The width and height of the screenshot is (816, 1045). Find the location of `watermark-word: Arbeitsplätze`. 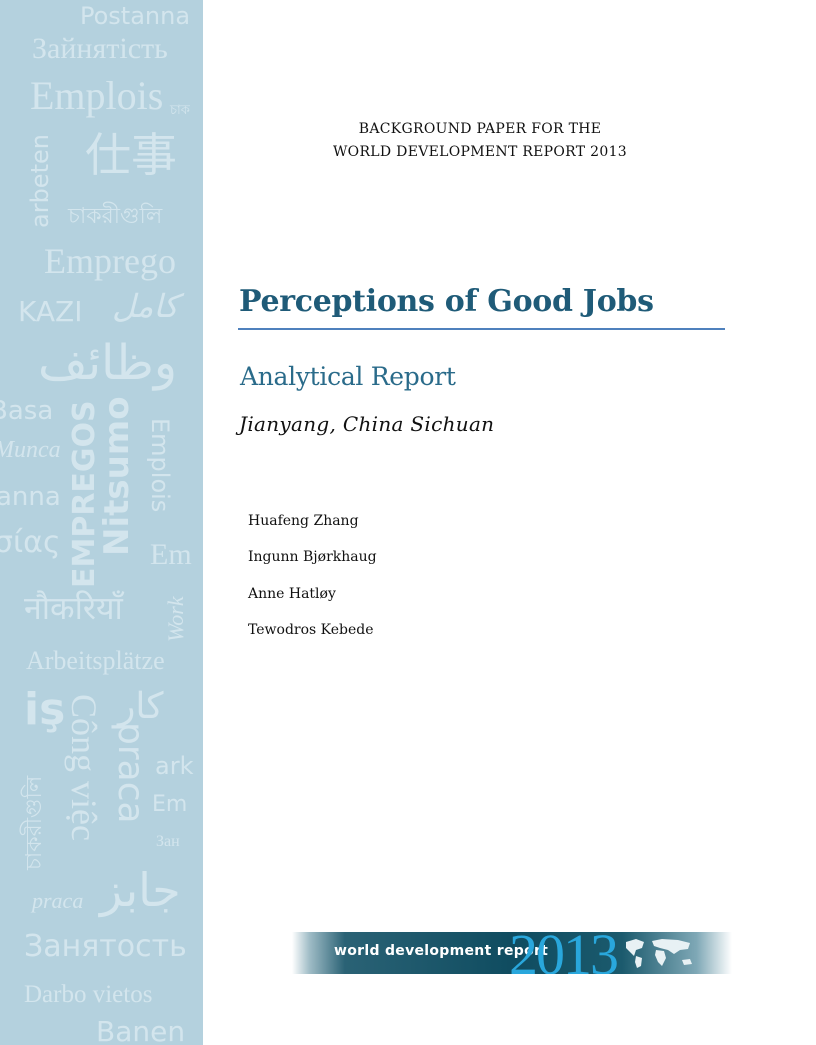

watermark-word: Arbeitsplätze is located at coordinates (95, 660).